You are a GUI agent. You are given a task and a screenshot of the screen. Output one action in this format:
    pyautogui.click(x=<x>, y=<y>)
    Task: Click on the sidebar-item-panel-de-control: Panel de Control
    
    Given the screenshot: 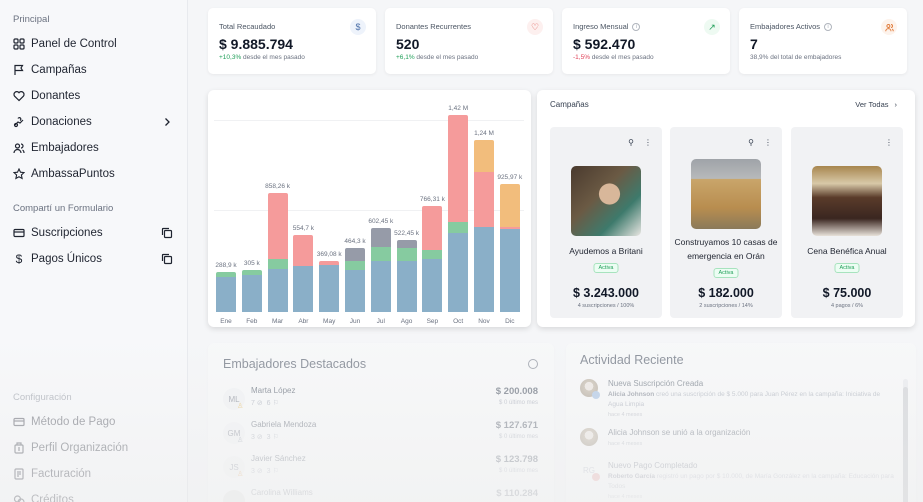 What is the action you would take?
    pyautogui.click(x=100, y=44)
    